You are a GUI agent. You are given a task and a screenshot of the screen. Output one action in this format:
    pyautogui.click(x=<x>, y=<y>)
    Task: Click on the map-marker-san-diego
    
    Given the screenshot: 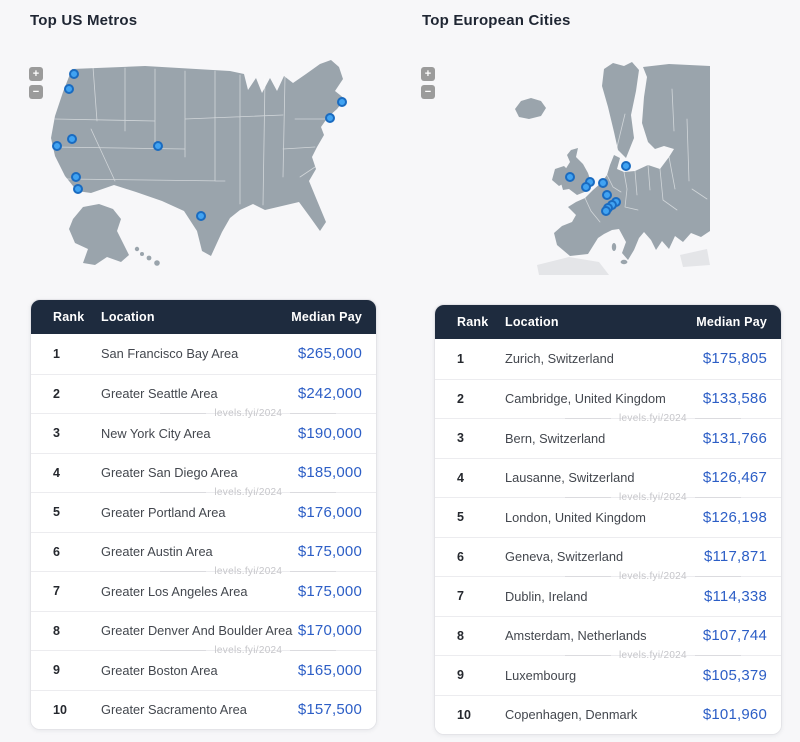 What is the action you would take?
    pyautogui.click(x=77, y=188)
    